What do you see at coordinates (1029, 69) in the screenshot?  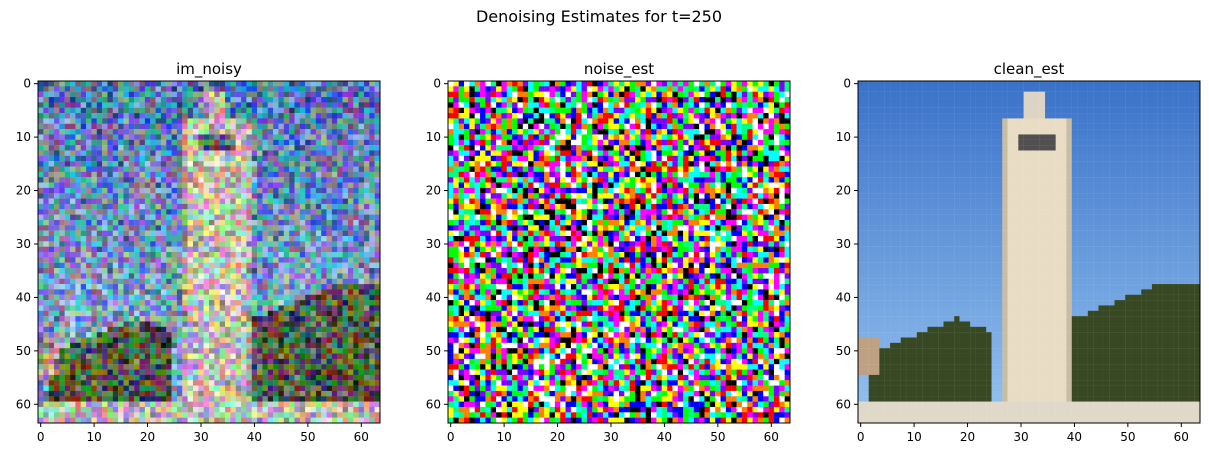 I see `panel-title: clean_est` at bounding box center [1029, 69].